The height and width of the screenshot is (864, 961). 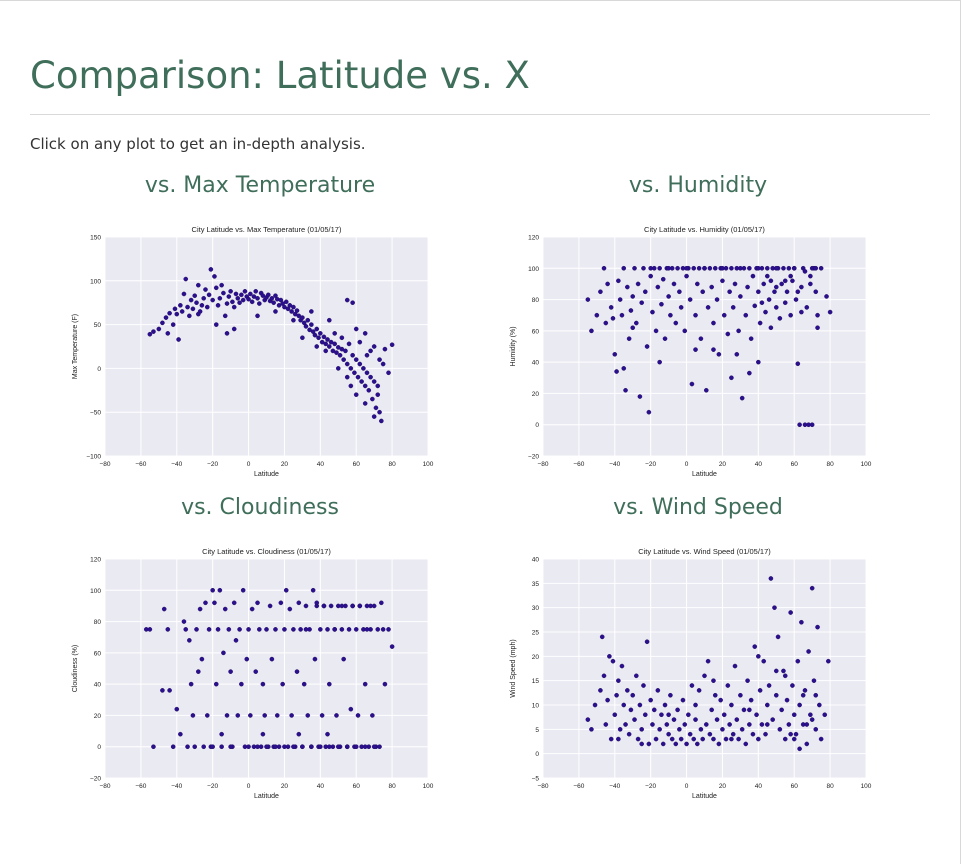 I want to click on y-tick-label: −5, so click(x=536, y=779).